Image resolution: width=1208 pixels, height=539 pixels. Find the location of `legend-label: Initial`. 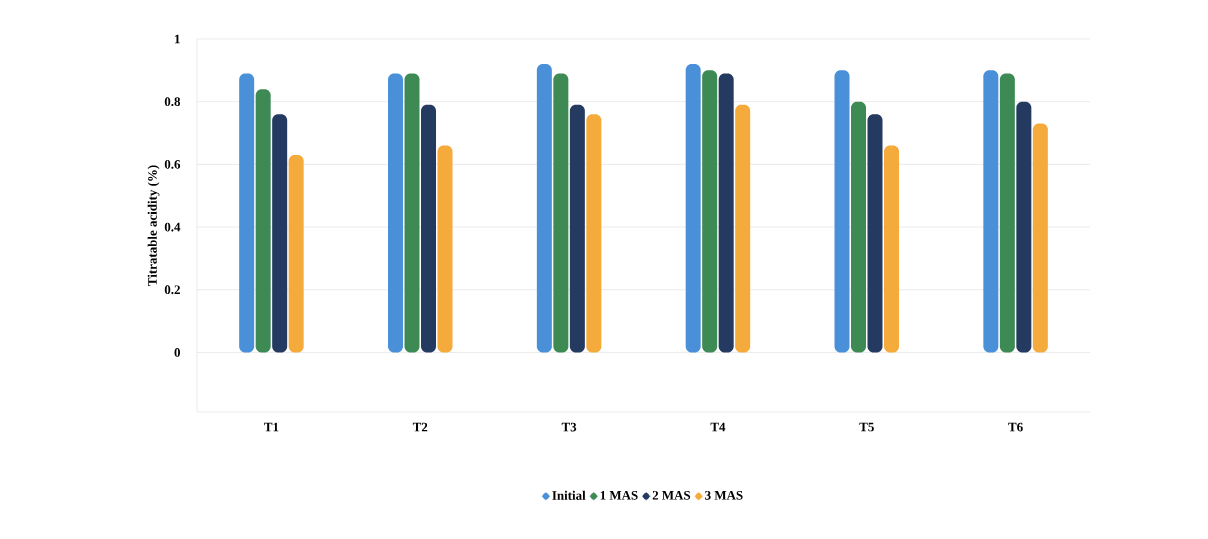

legend-label: Initial is located at coordinates (569, 495).